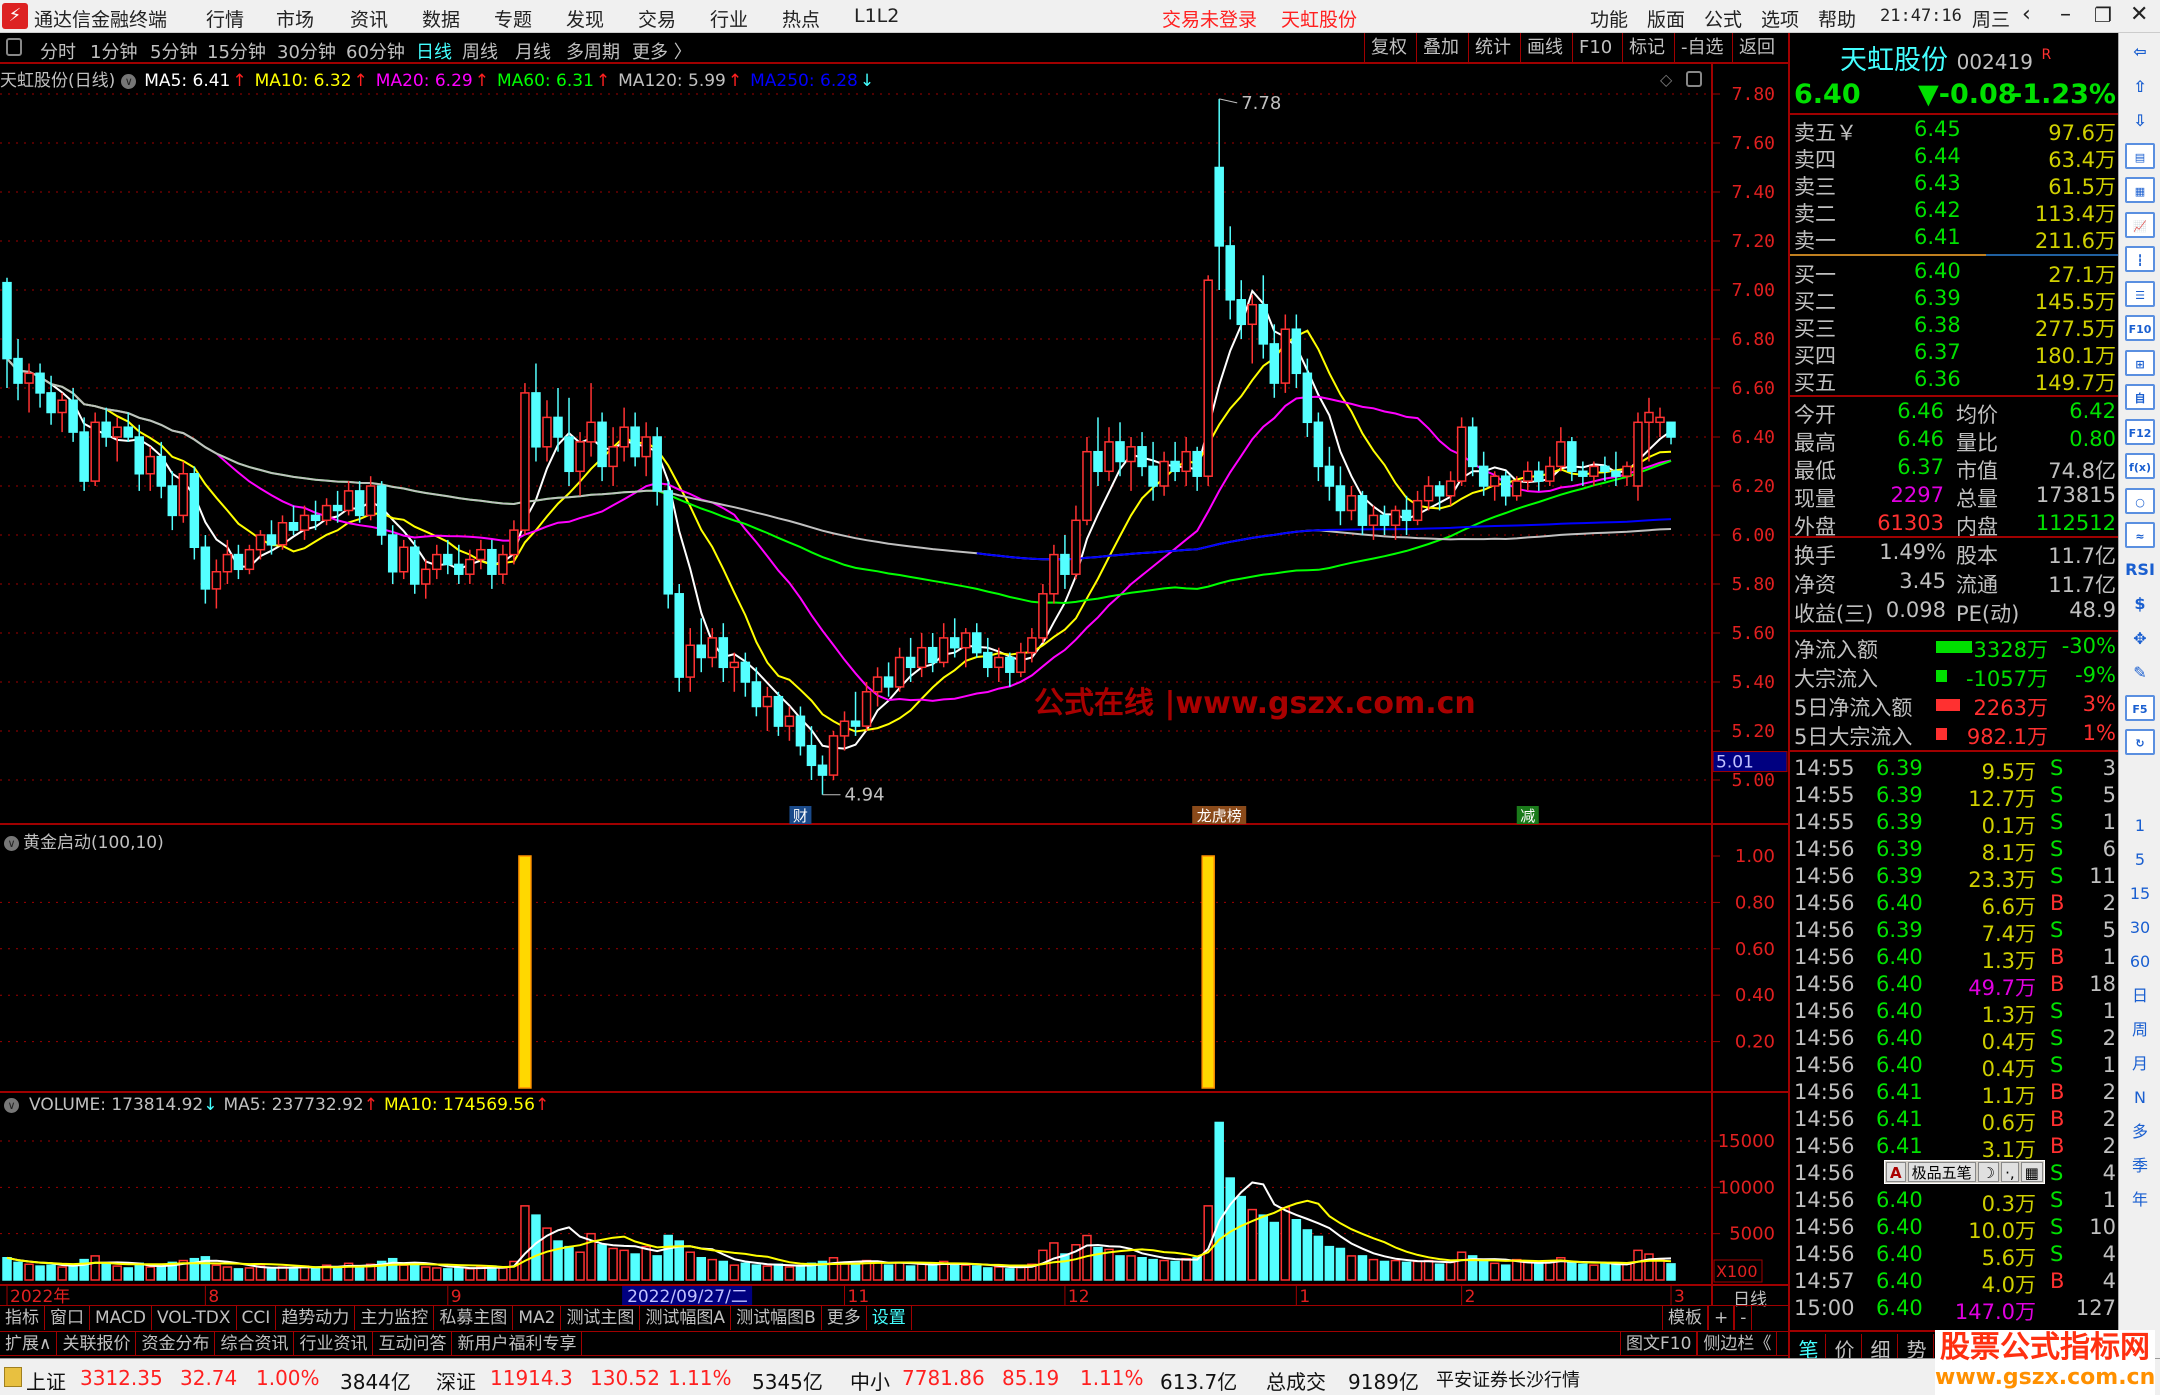  What do you see at coordinates (97, 1344) in the screenshot?
I see `info-tab: 关联报价` at bounding box center [97, 1344].